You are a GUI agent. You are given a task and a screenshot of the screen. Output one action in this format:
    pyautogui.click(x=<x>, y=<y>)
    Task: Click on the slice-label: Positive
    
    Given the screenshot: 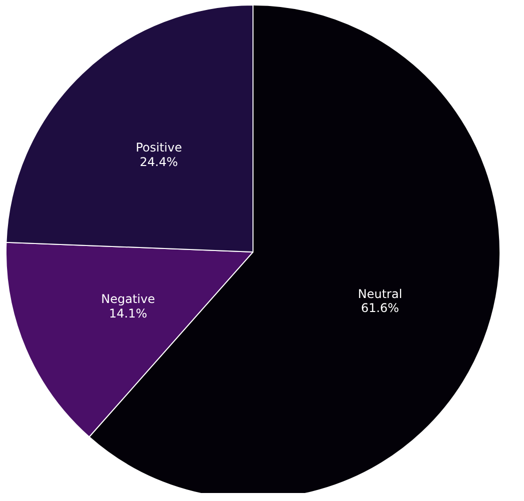 What is the action you would take?
    pyautogui.click(x=159, y=147)
    